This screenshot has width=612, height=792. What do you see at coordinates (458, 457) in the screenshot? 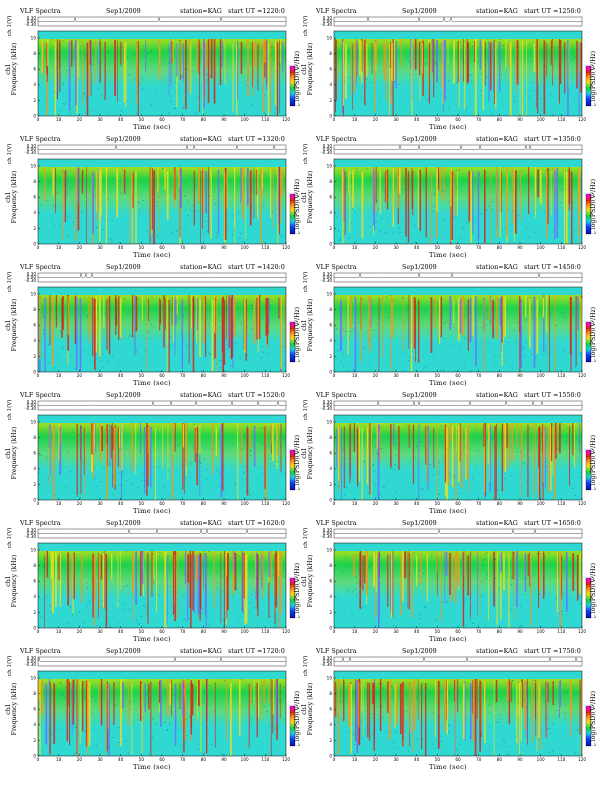
I see `spectrogram-background` at bounding box center [458, 457].